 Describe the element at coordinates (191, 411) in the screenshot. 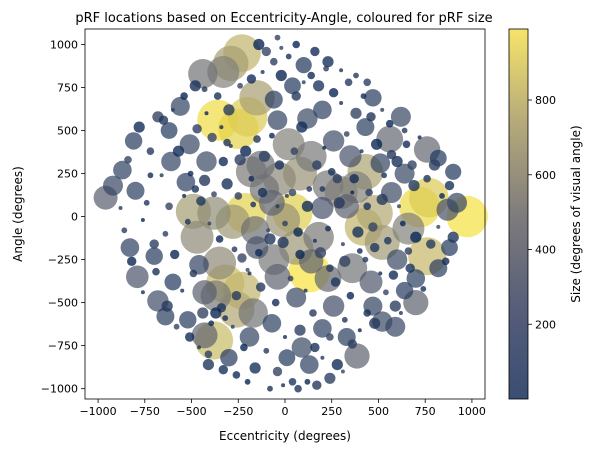

I see `x-tick-label: −500` at that location.